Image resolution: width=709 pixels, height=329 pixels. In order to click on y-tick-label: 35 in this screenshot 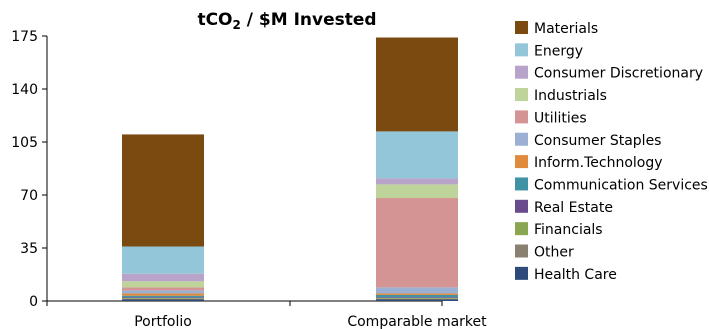, I will do `click(29, 249)`.